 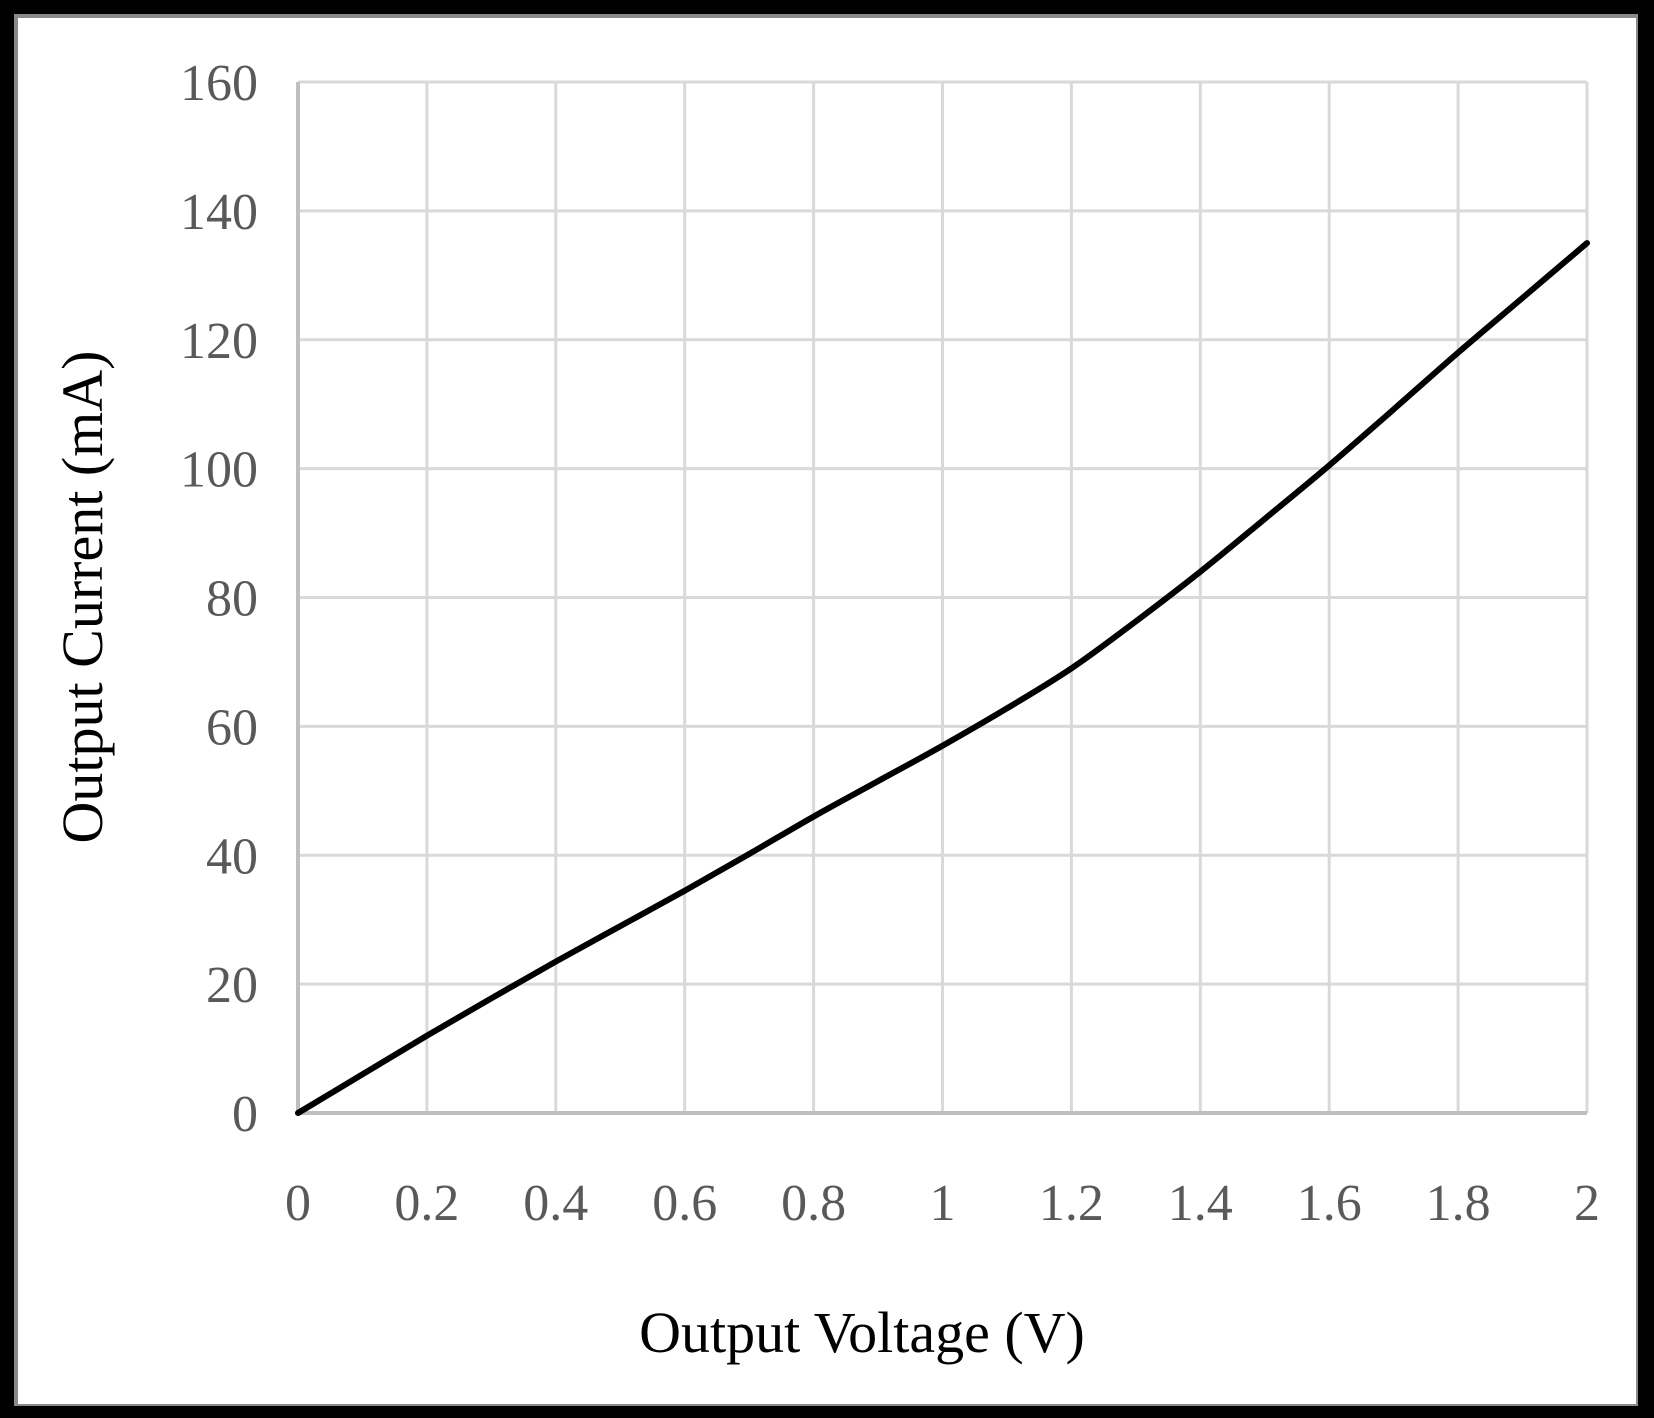 I want to click on x-tick-label: 1, so click(x=943, y=1203).